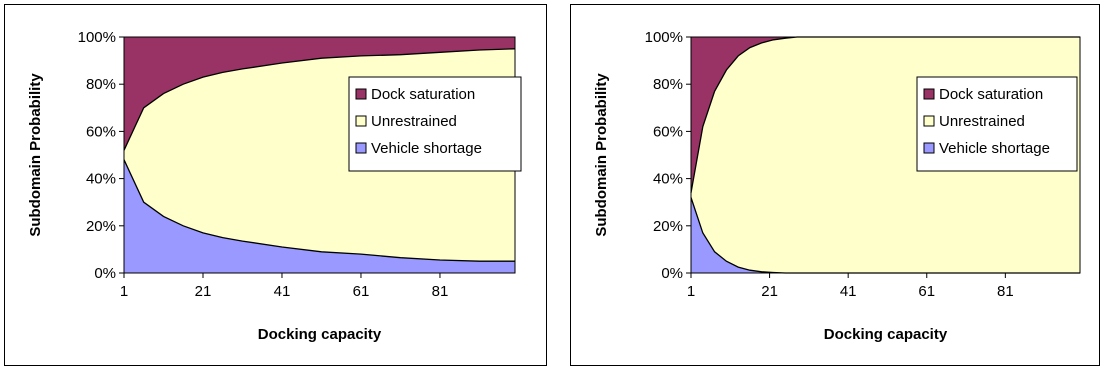 The image size is (1104, 370). Describe the element at coordinates (601, 155) in the screenshot. I see `right-y-axis-title: Subdomain Probability` at that location.